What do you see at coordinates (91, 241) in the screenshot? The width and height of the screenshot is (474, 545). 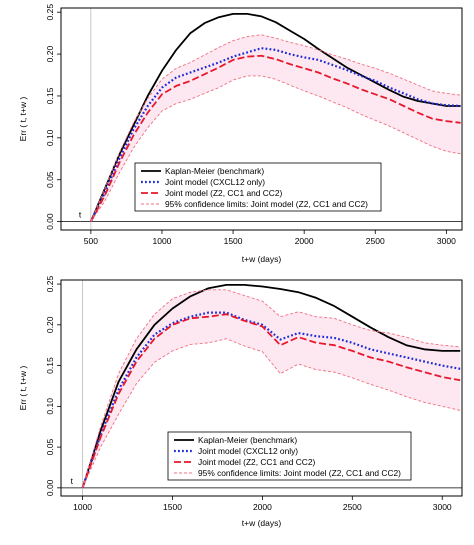 I see `x-tick-label: 500` at bounding box center [91, 241].